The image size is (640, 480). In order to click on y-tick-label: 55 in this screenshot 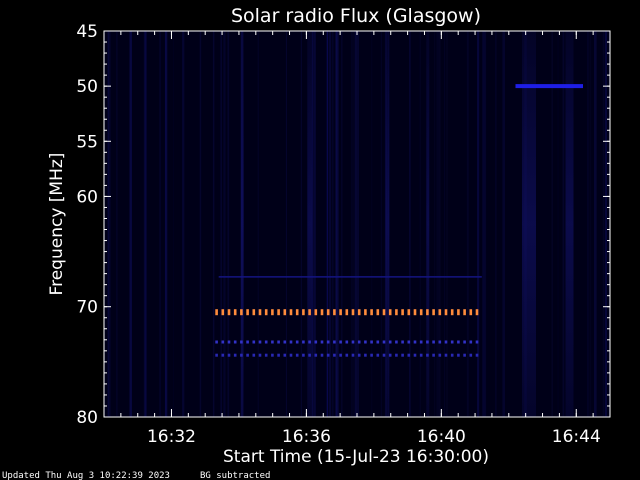, I will do `click(87, 142)`.